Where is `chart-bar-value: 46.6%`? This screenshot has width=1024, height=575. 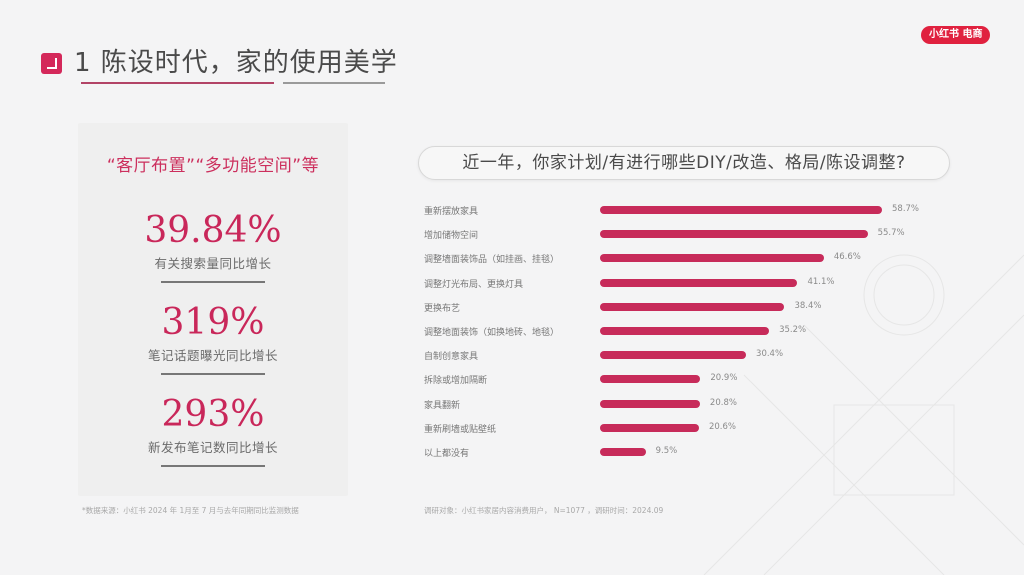
chart-bar-value: 46.6% is located at coordinates (847, 257).